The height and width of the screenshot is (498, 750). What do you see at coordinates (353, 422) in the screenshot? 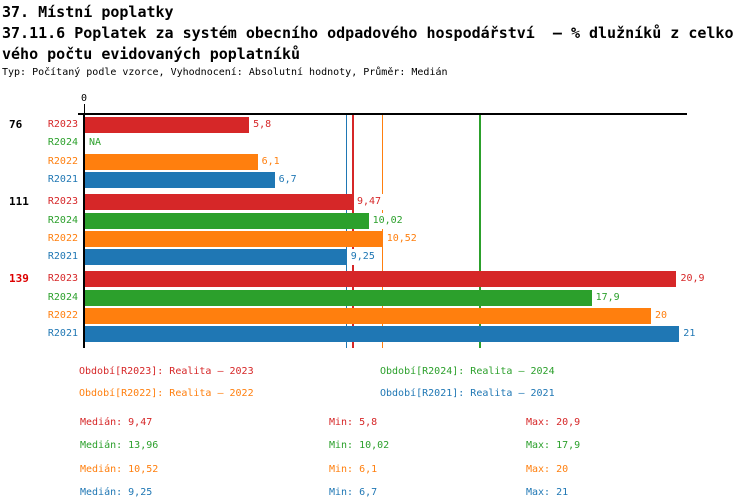
I see `stat-min-r2023: Min: 5,8` at bounding box center [353, 422].